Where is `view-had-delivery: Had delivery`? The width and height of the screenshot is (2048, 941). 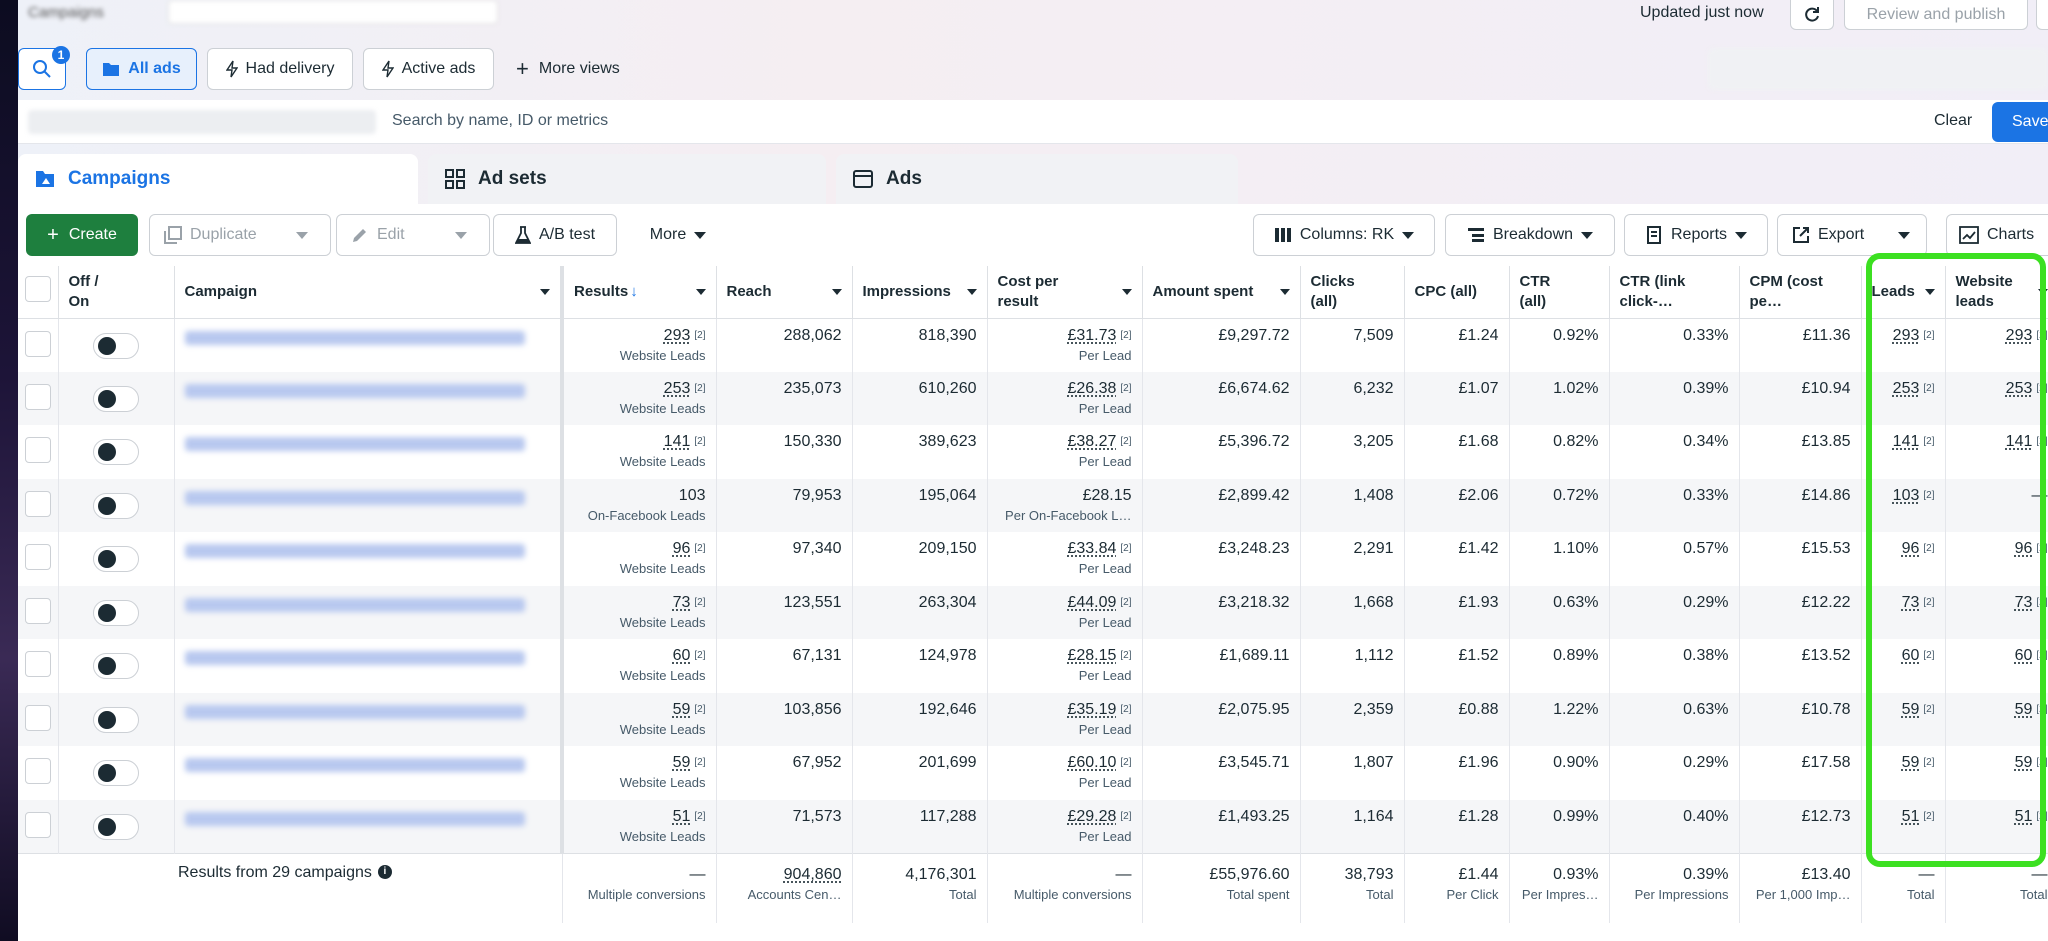 view-had-delivery: Had delivery is located at coordinates (280, 69).